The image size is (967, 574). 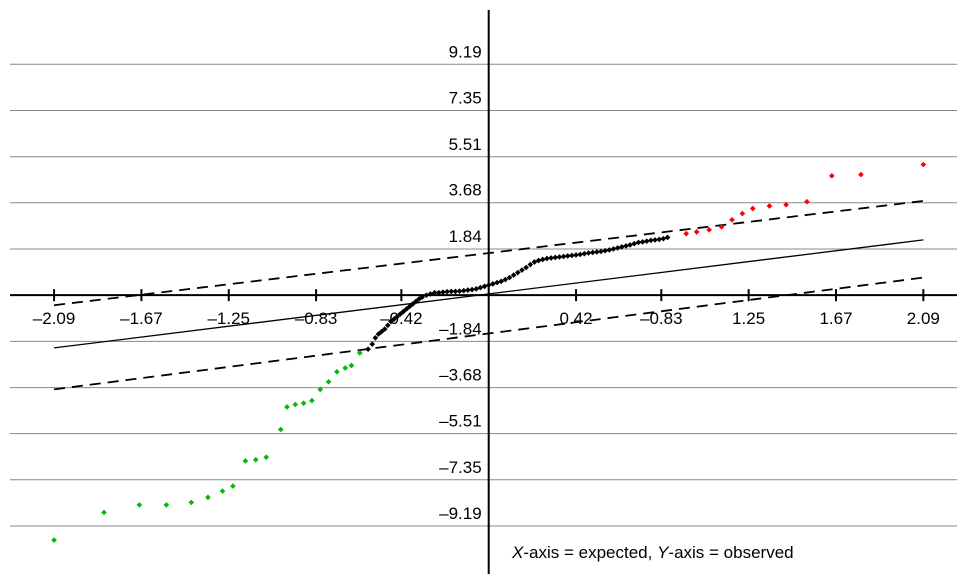 What do you see at coordinates (460, 421) in the screenshot?
I see `y-tick-label: –5.51` at bounding box center [460, 421].